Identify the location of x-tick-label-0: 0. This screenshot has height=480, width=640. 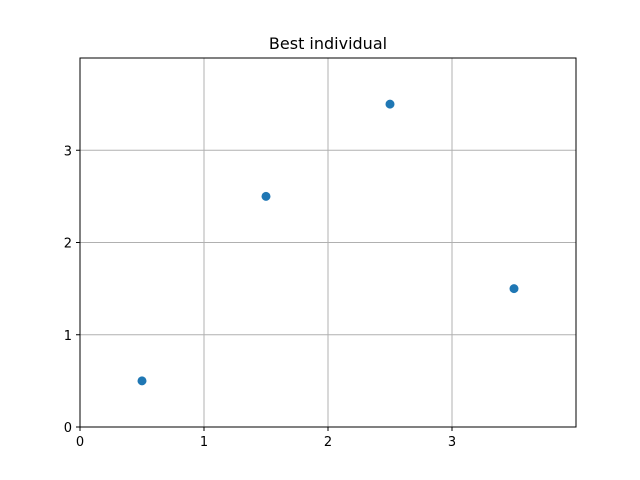
(80, 442).